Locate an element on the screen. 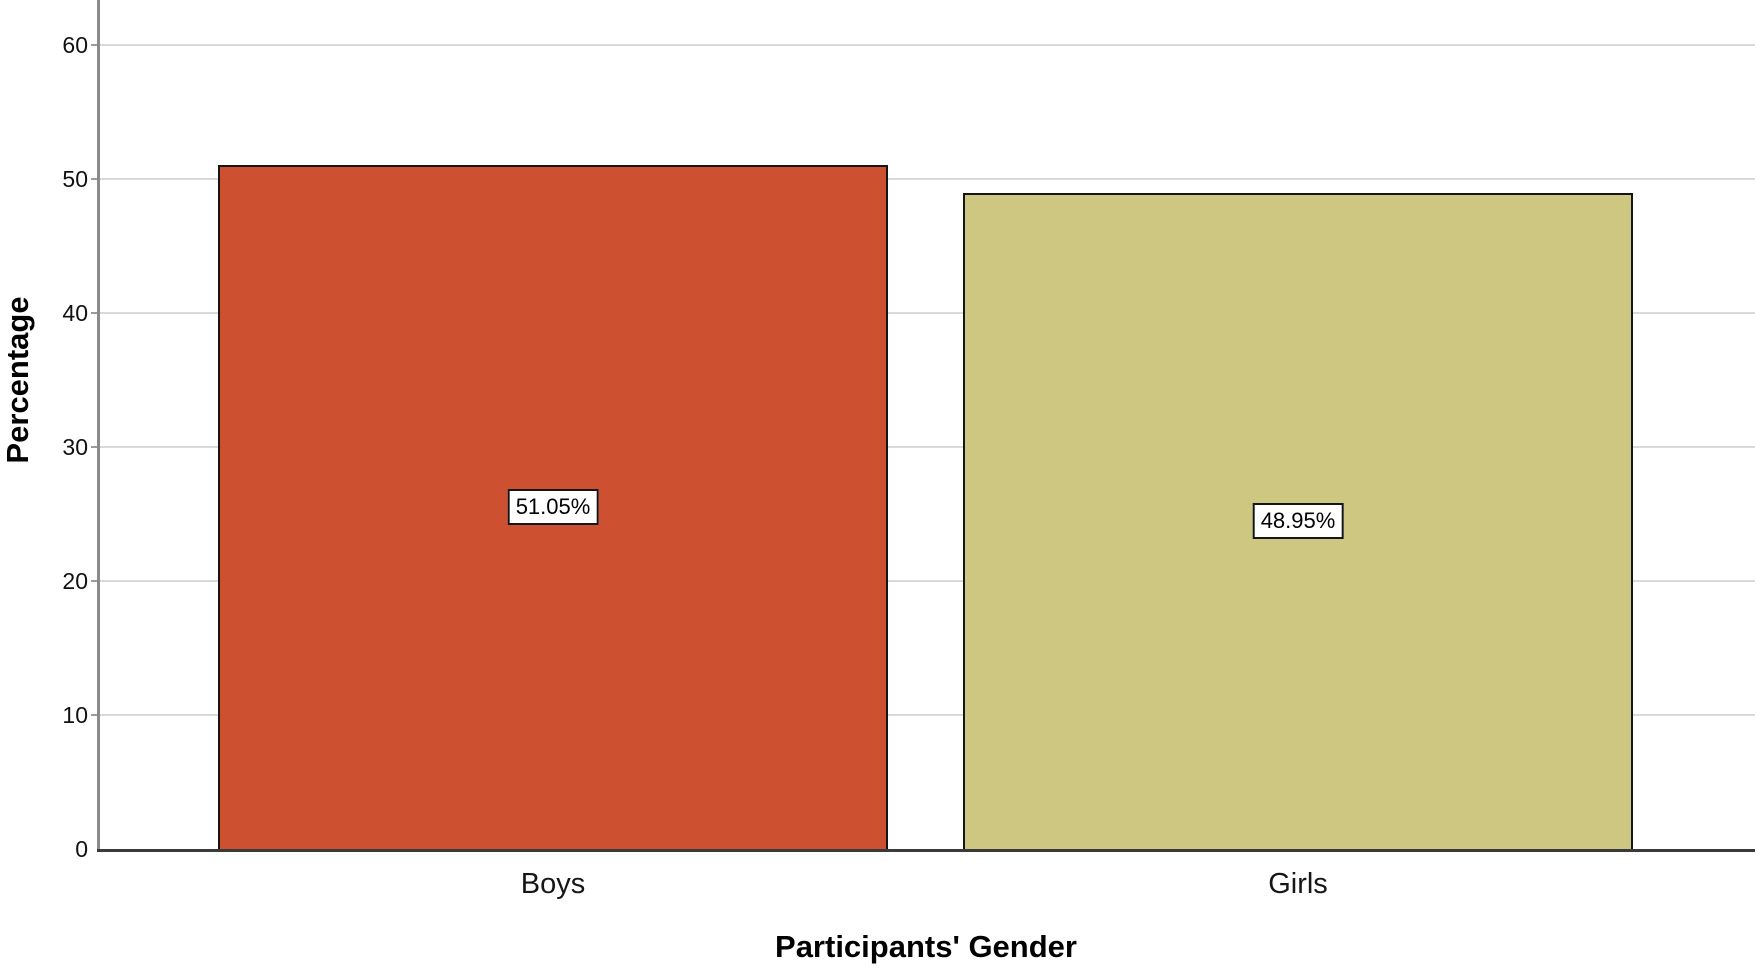  y-tick-label-40: 40 is located at coordinates (75, 313).